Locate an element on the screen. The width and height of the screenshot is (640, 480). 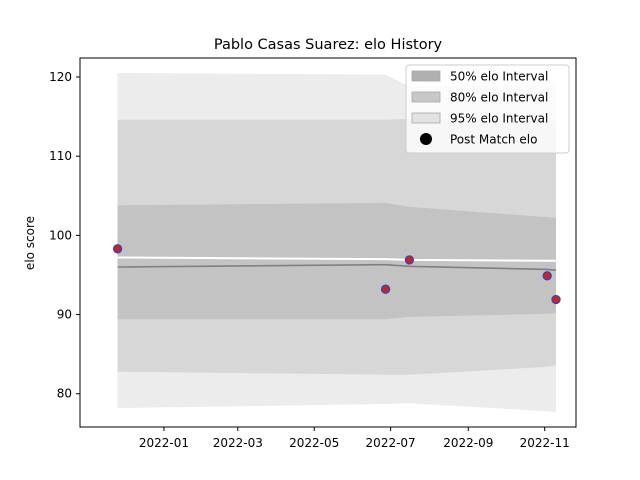
x-tick-label: 2022-07 is located at coordinates (391, 443).